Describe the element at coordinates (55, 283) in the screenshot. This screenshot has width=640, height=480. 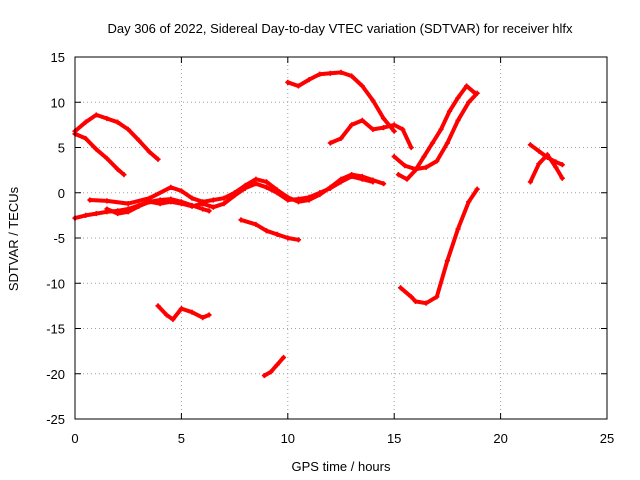
I see `y-tick-label: -10` at that location.